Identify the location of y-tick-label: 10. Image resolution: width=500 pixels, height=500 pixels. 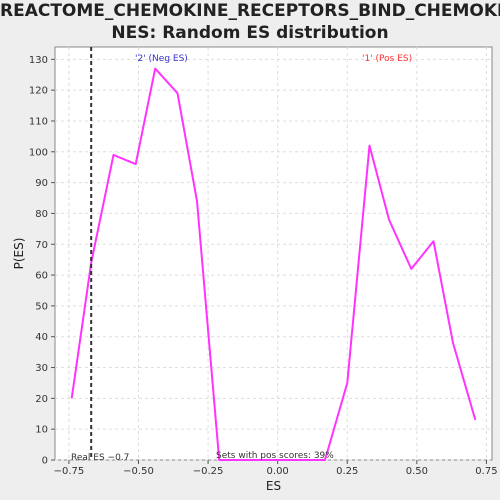
(41, 430).